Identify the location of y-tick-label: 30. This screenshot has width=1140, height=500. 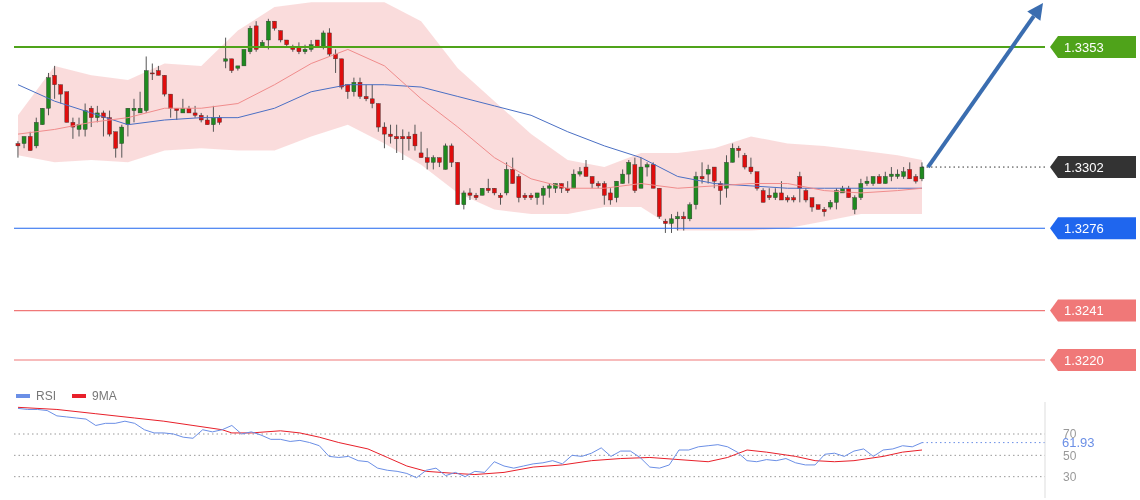
(1070, 476).